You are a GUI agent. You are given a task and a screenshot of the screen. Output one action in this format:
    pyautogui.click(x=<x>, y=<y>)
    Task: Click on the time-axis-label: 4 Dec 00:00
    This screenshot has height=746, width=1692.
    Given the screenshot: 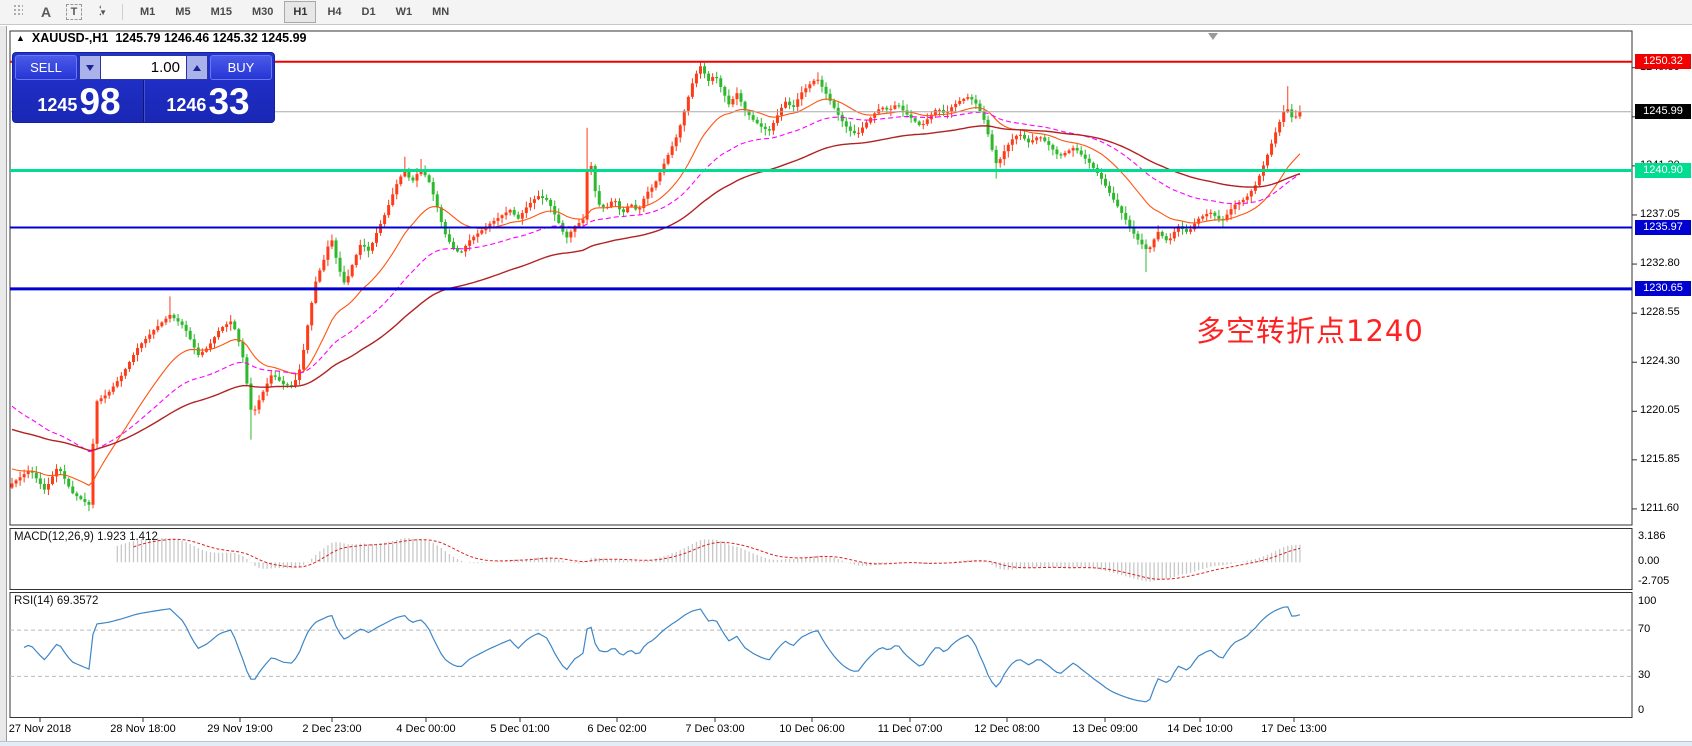 What is the action you would take?
    pyautogui.click(x=426, y=729)
    